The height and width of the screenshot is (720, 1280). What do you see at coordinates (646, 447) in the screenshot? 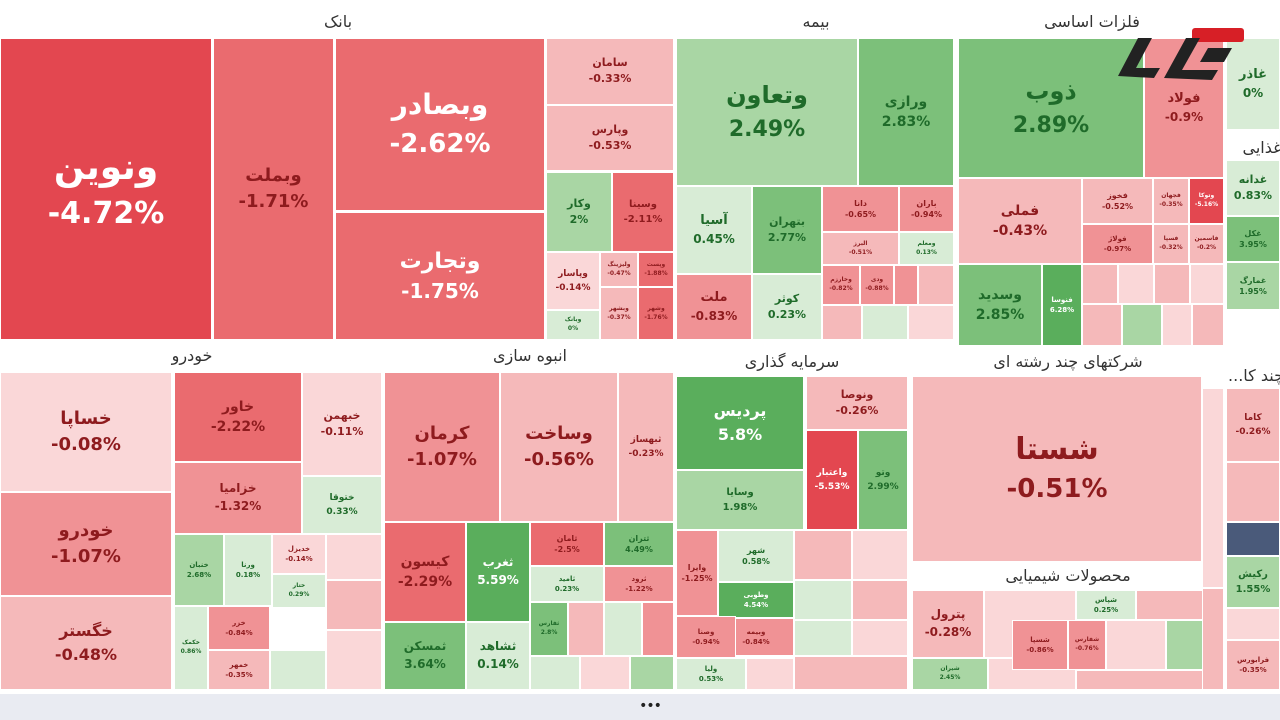
I see `treemap-tile: ثبهساز -0.23%` at bounding box center [646, 447].